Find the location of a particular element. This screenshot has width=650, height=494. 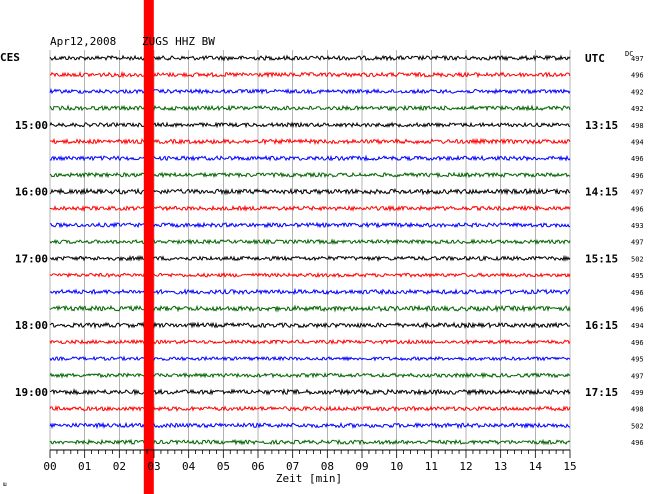

date-label: Apr12,2008 is located at coordinates (83, 41).